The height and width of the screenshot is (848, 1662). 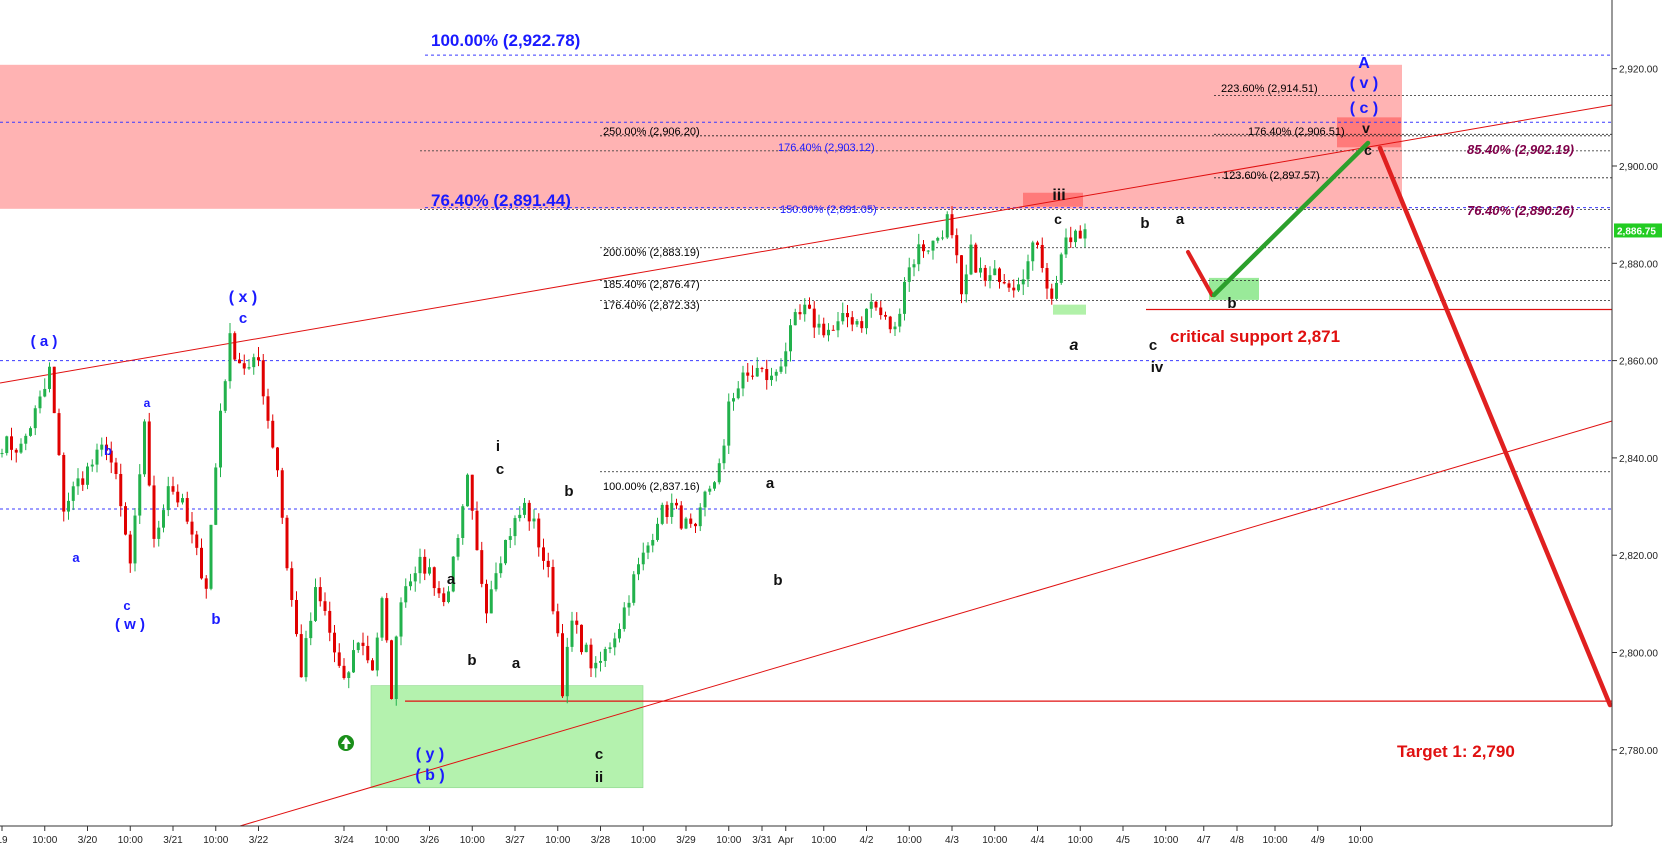 What do you see at coordinates (1269, 89) in the screenshot?
I see `fib-label: 223.60% (2,914.51)` at bounding box center [1269, 89].